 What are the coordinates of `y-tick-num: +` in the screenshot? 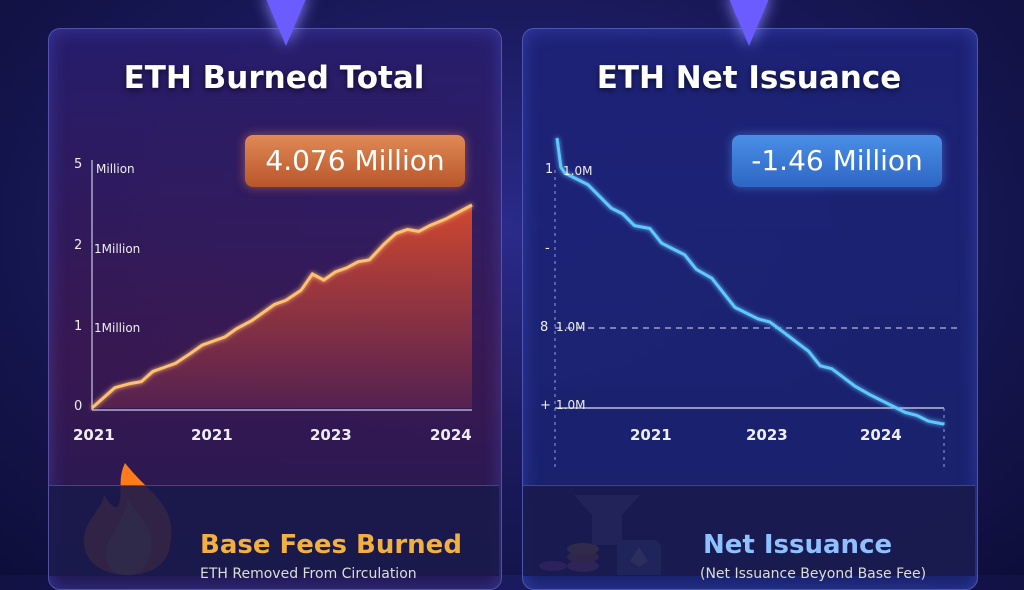 It's located at (545, 405).